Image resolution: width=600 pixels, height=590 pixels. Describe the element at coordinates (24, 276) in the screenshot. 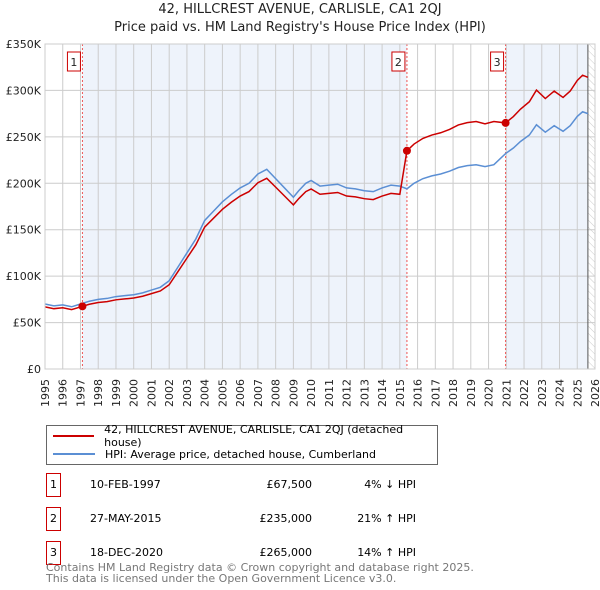

I see `y-tick-label: £100K` at that location.